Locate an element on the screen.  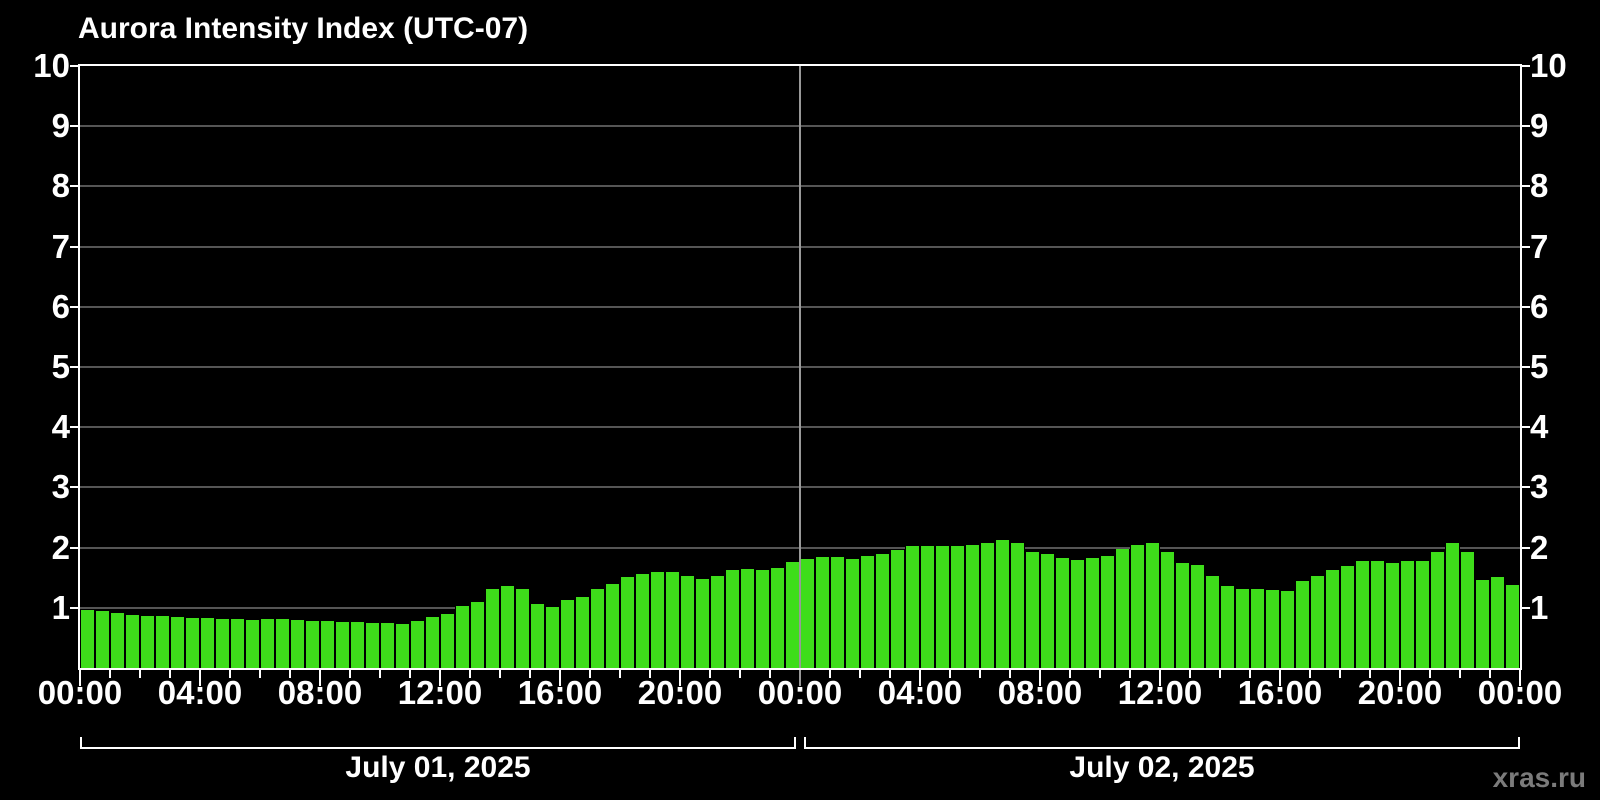
bar-day2-13:00 is located at coordinates (1197, 616).